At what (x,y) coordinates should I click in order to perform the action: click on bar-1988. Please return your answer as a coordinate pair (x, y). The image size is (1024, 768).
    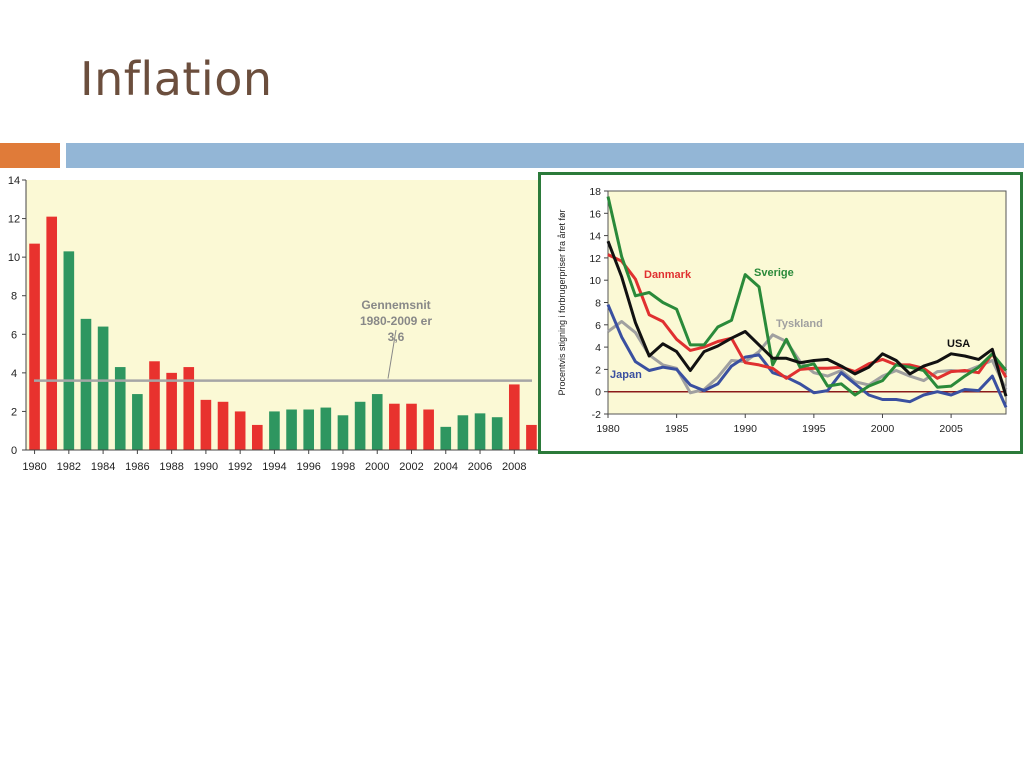
    Looking at the image, I should click on (171, 411).